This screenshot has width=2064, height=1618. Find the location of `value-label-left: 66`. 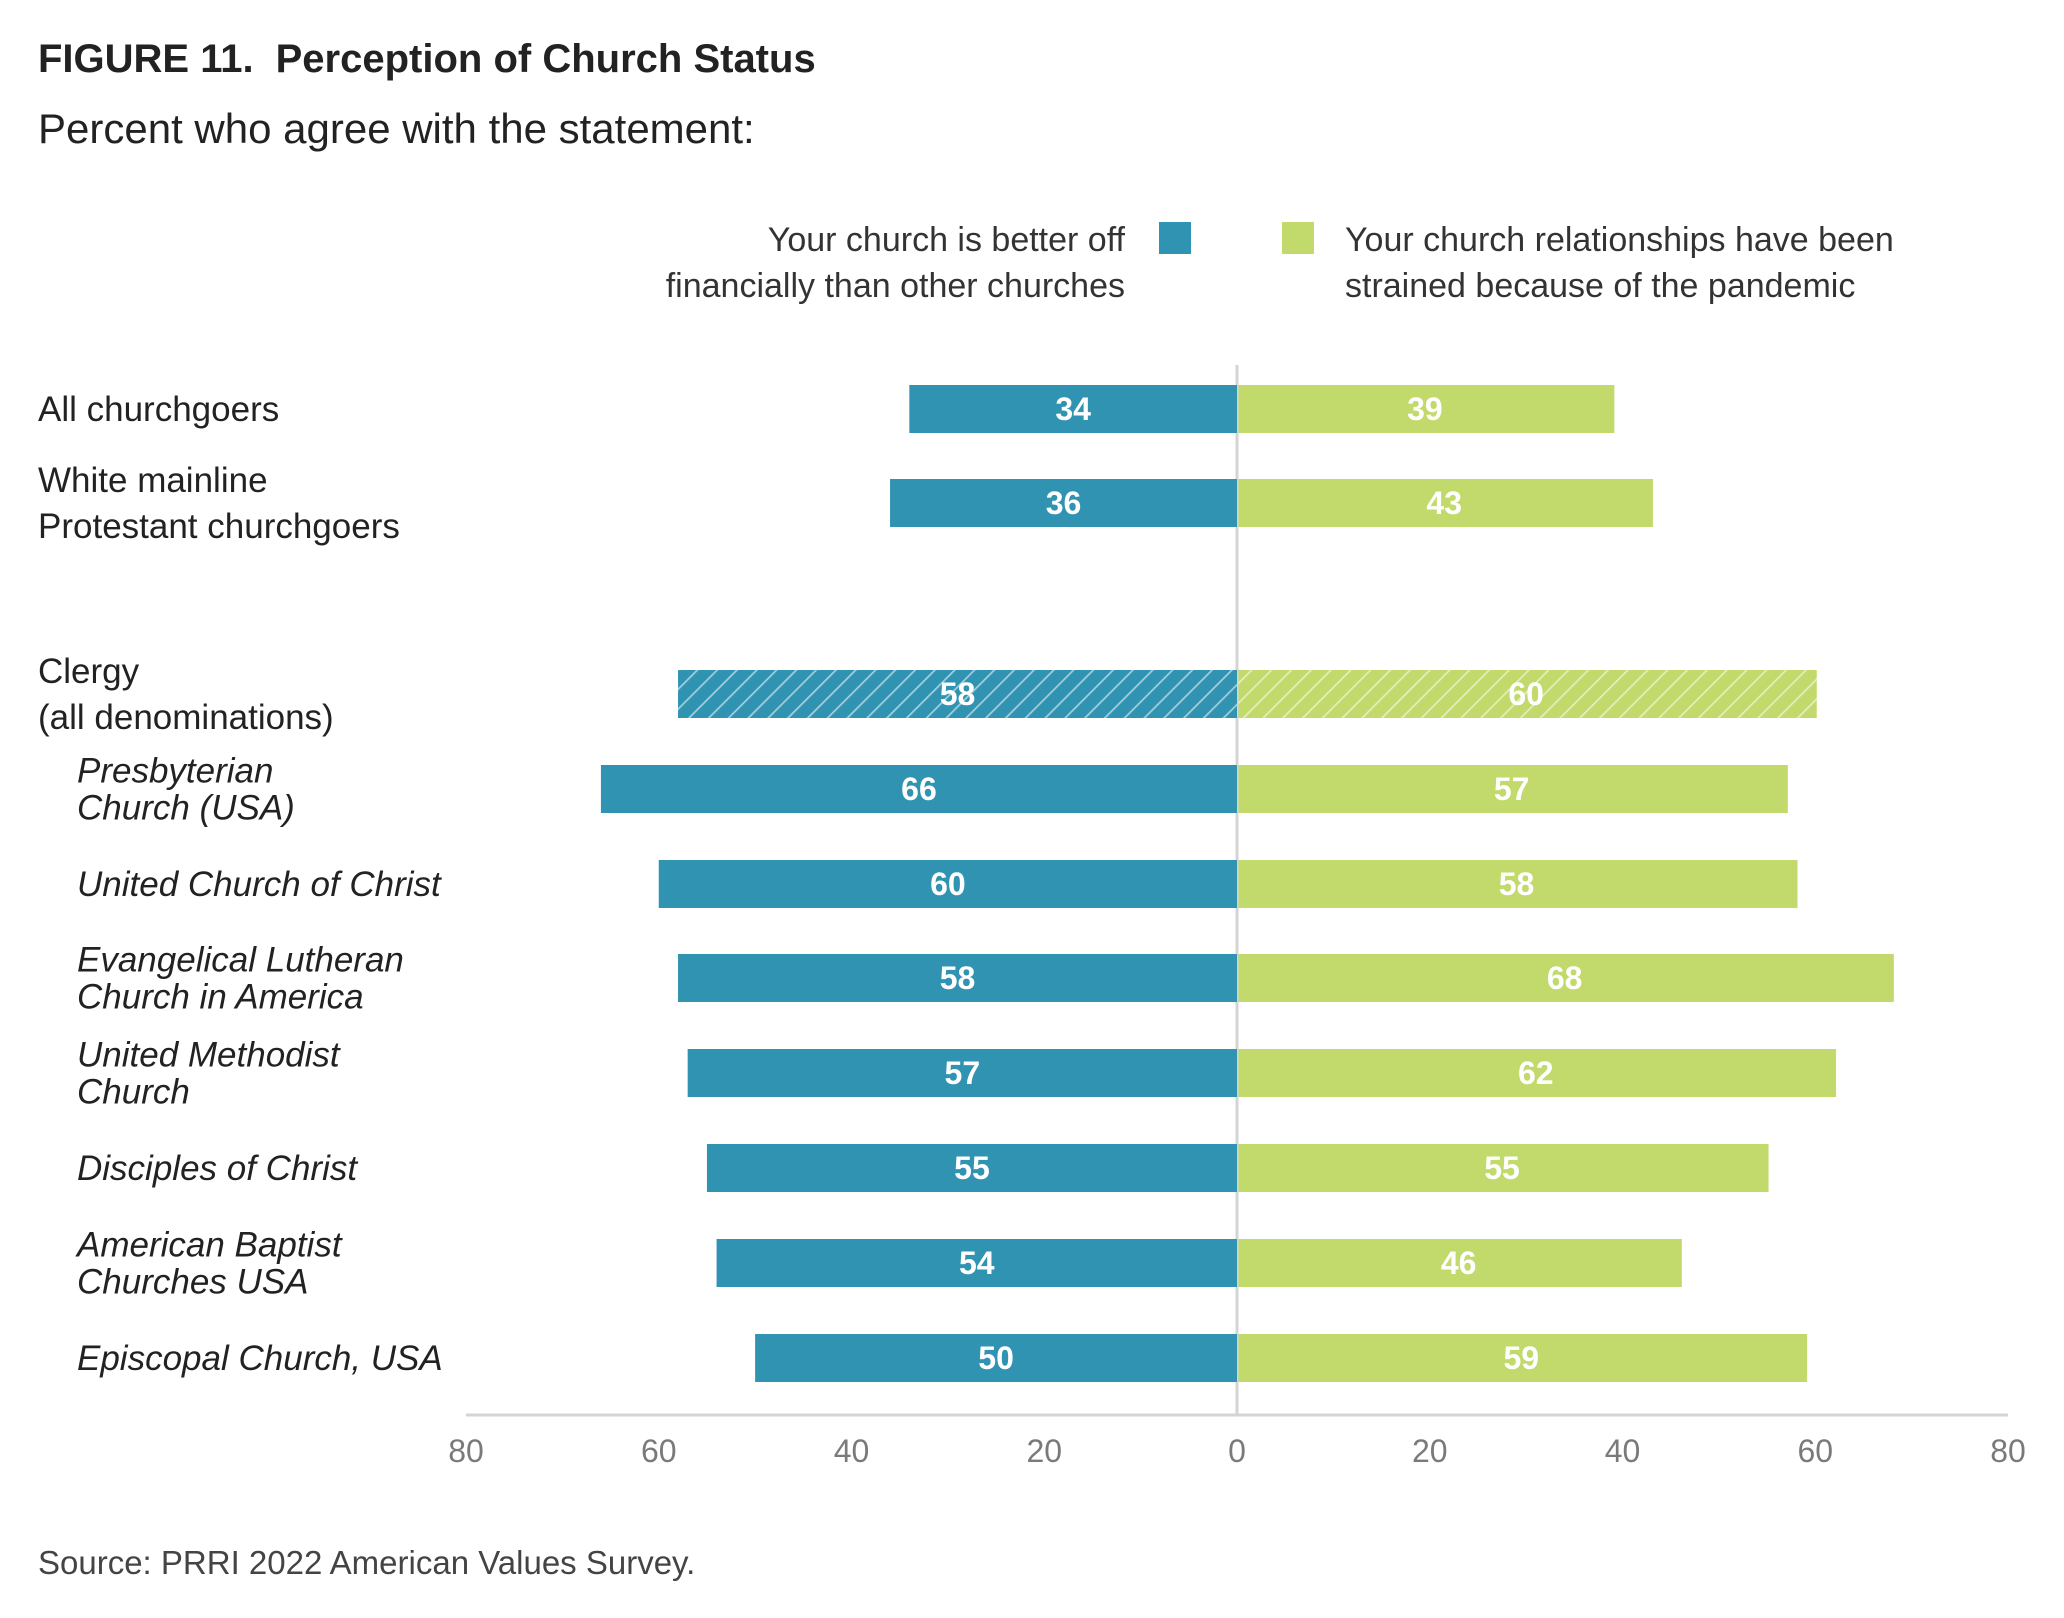

value-label-left: 66 is located at coordinates (919, 789).